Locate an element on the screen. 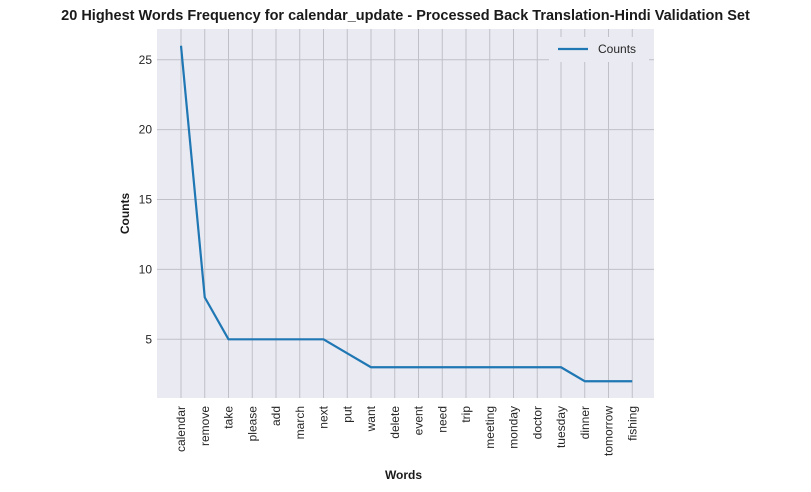  x-tick-label: doctor is located at coordinates (537, 422).